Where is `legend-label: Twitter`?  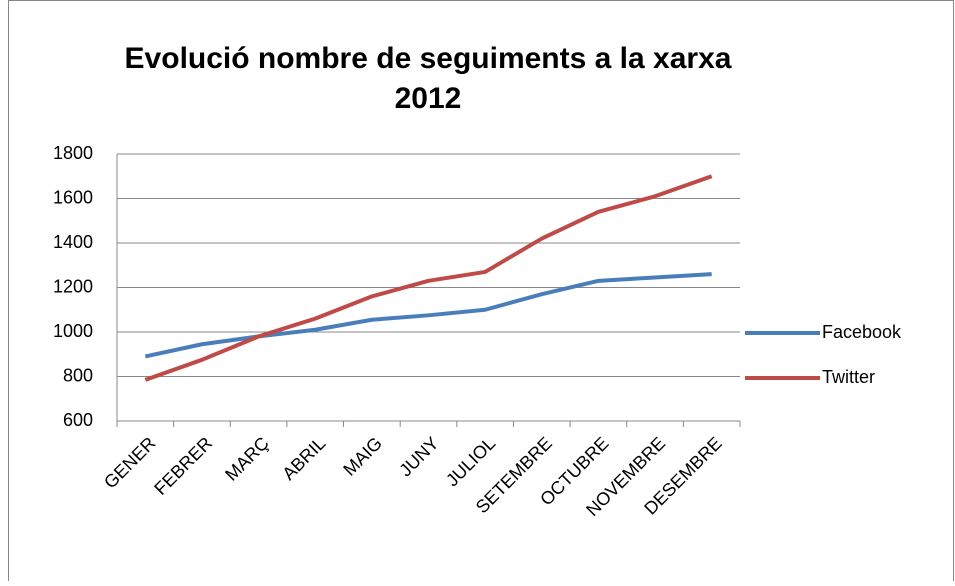
legend-label: Twitter is located at coordinates (848, 377).